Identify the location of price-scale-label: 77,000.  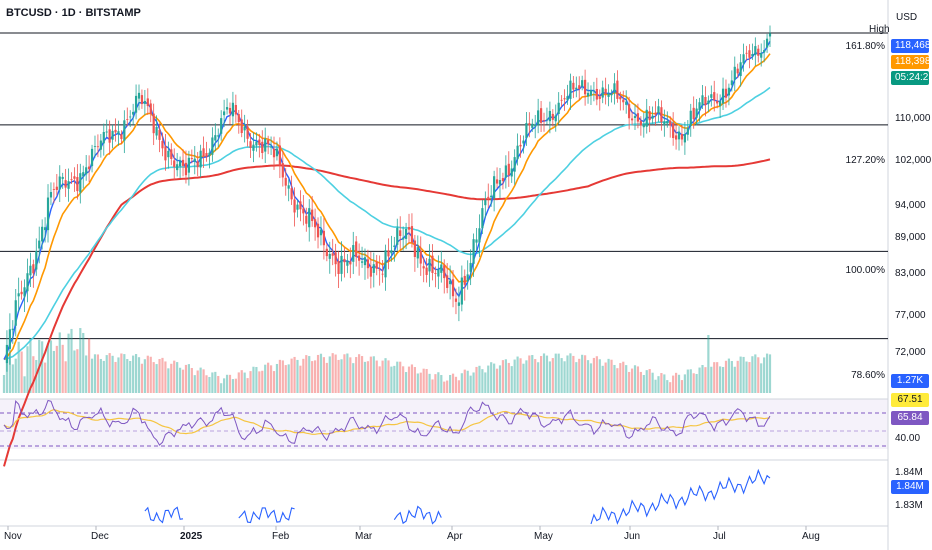
(910, 315).